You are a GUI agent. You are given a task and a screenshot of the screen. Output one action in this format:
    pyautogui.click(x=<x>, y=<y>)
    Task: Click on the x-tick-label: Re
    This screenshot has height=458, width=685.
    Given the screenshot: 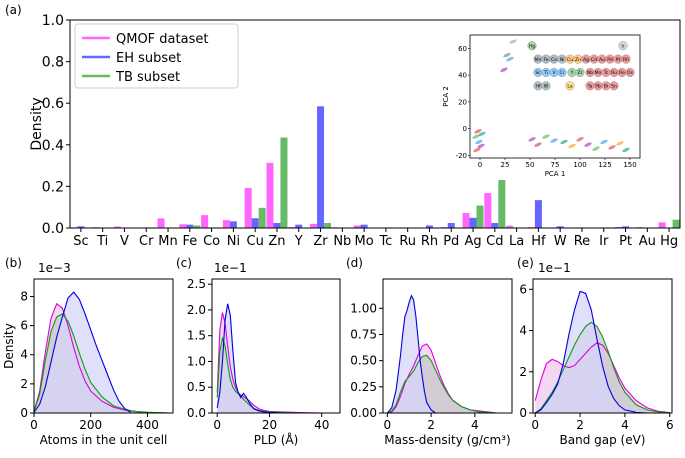 What is the action you would take?
    pyautogui.click(x=582, y=241)
    